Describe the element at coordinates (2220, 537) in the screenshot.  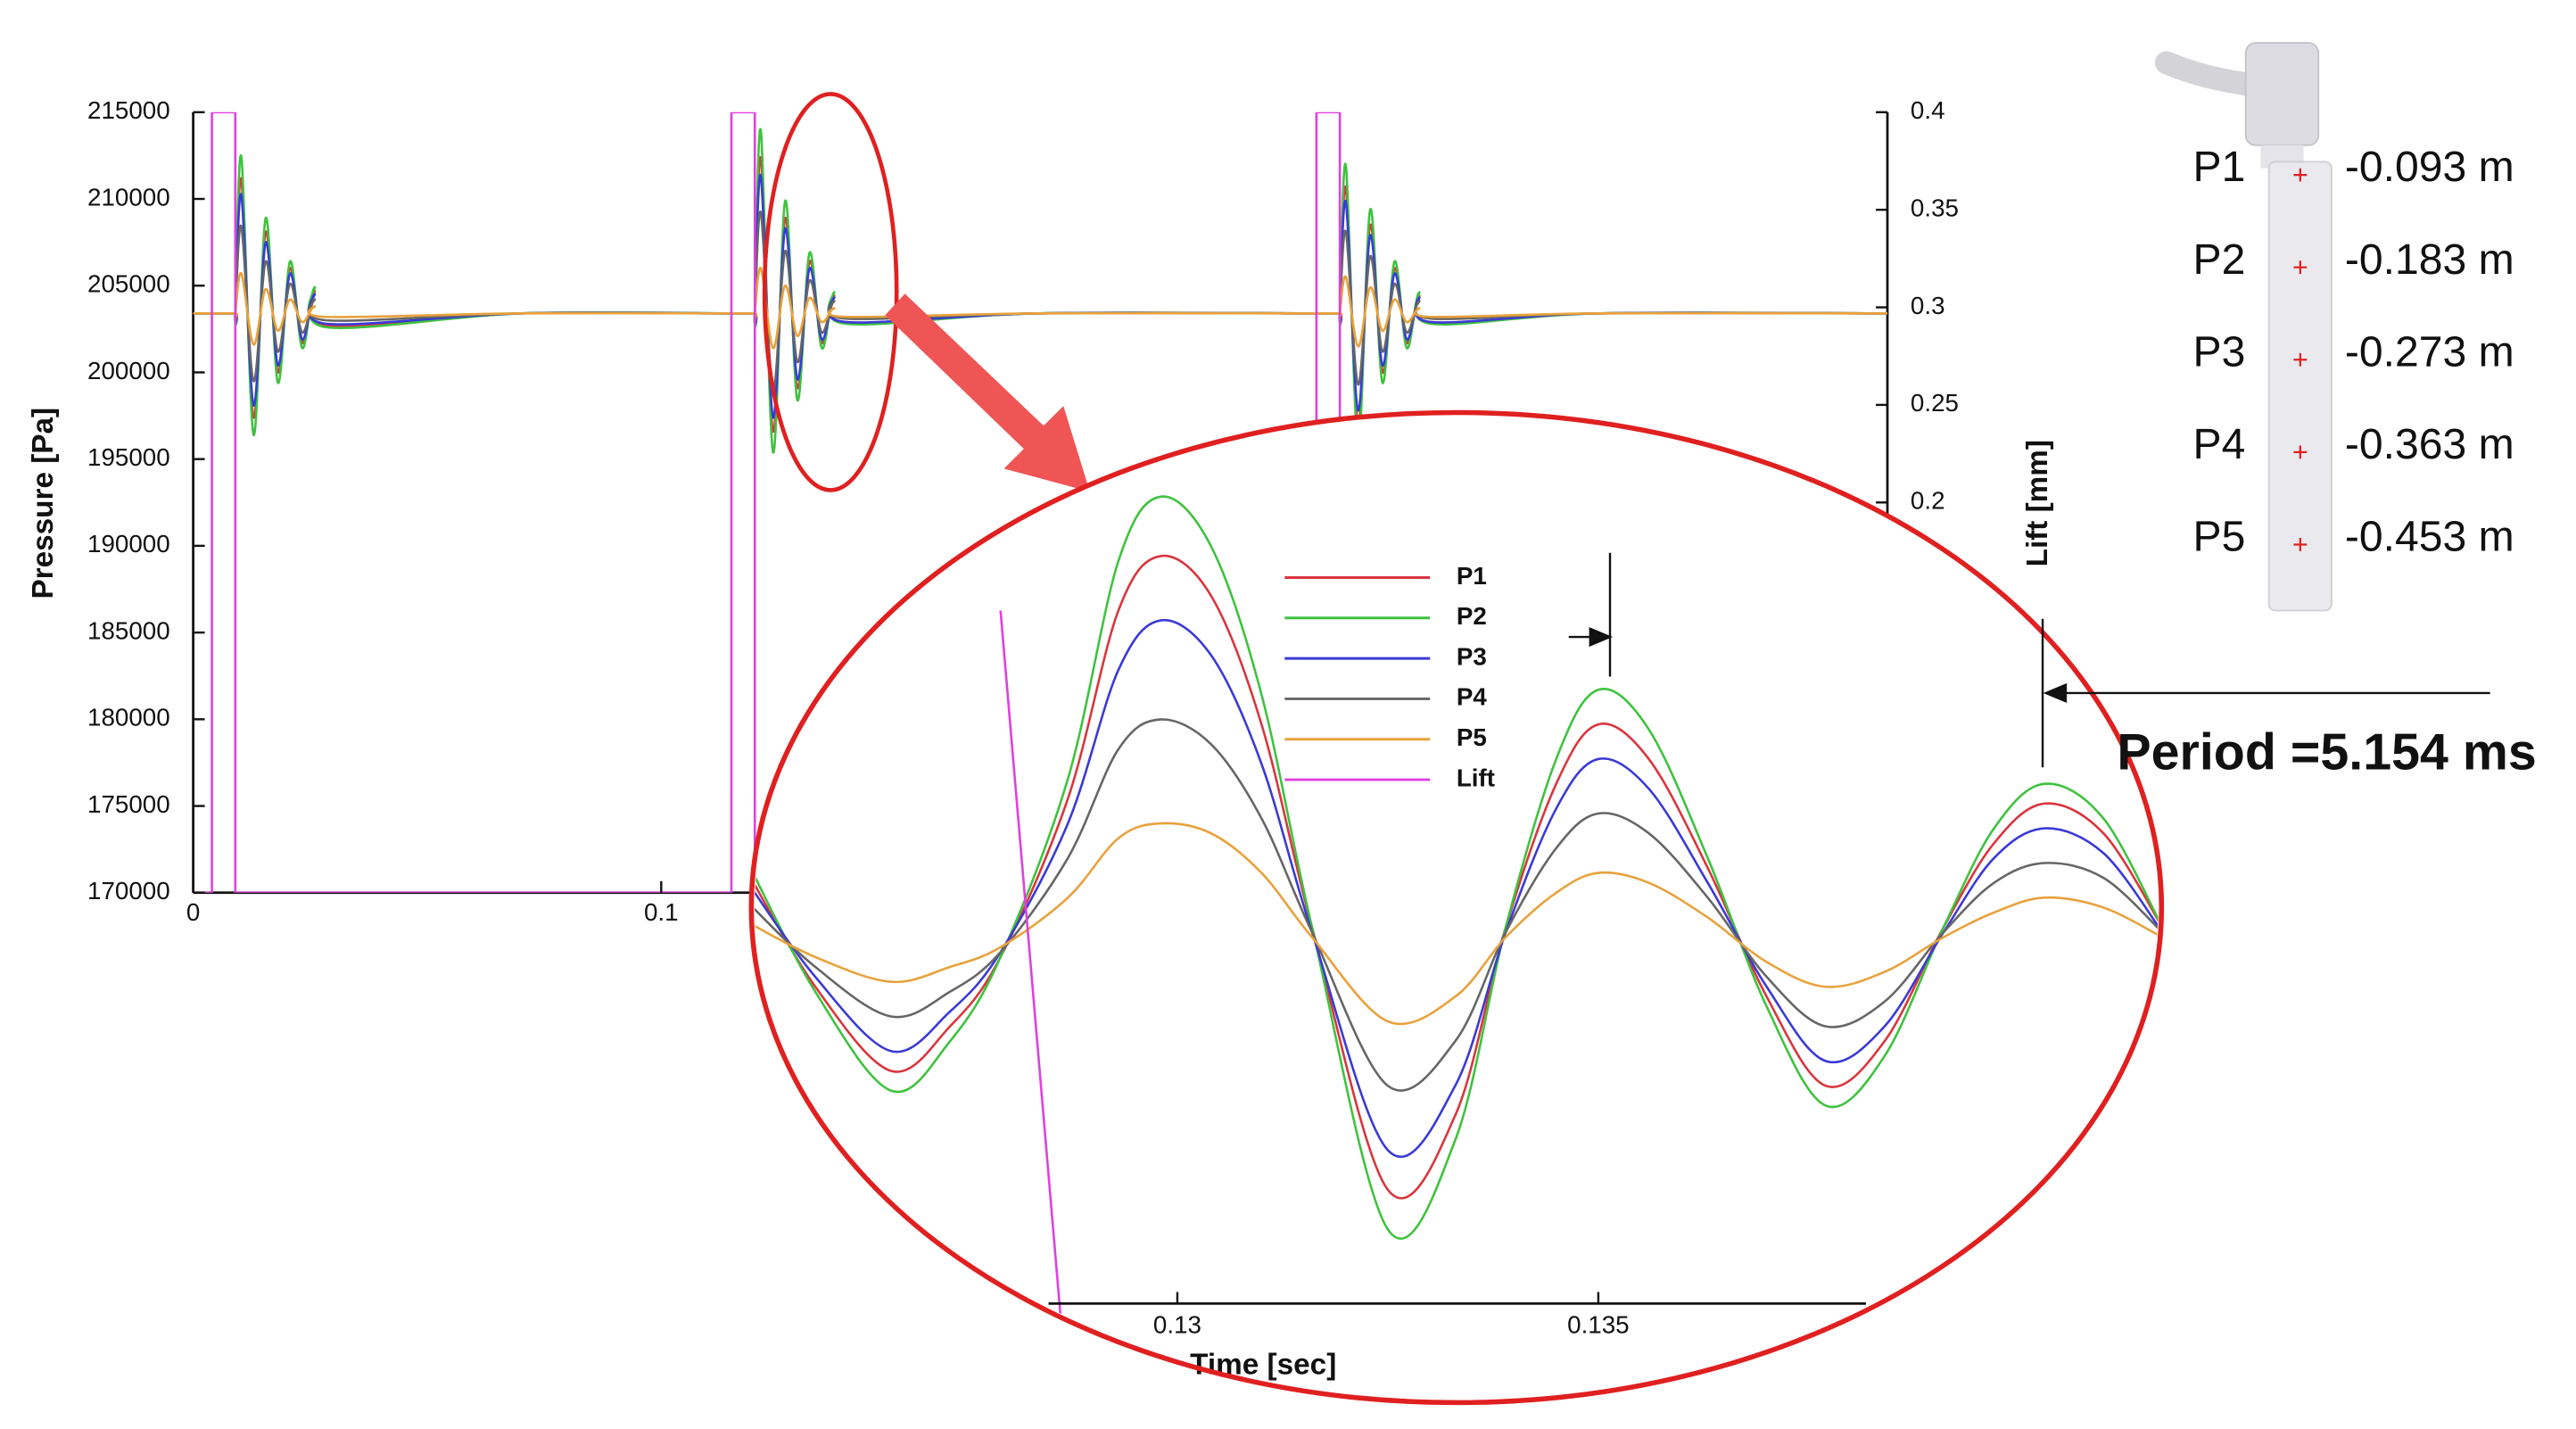
I see `probe-label: P5` at that location.